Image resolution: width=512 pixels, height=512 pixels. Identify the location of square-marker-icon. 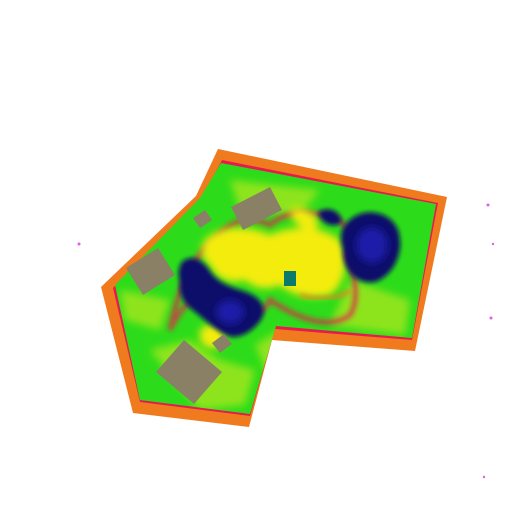
(290, 278).